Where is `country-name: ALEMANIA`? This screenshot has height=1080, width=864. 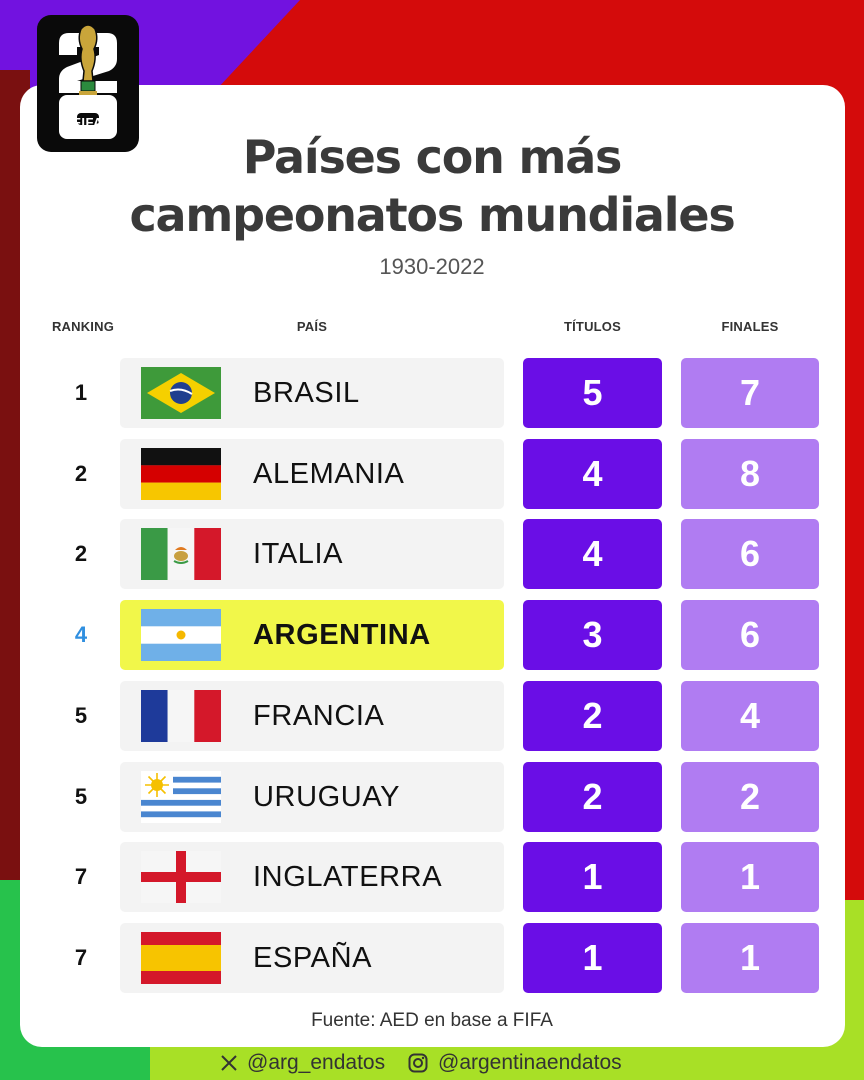
country-name: ALEMANIA is located at coordinates (329, 474).